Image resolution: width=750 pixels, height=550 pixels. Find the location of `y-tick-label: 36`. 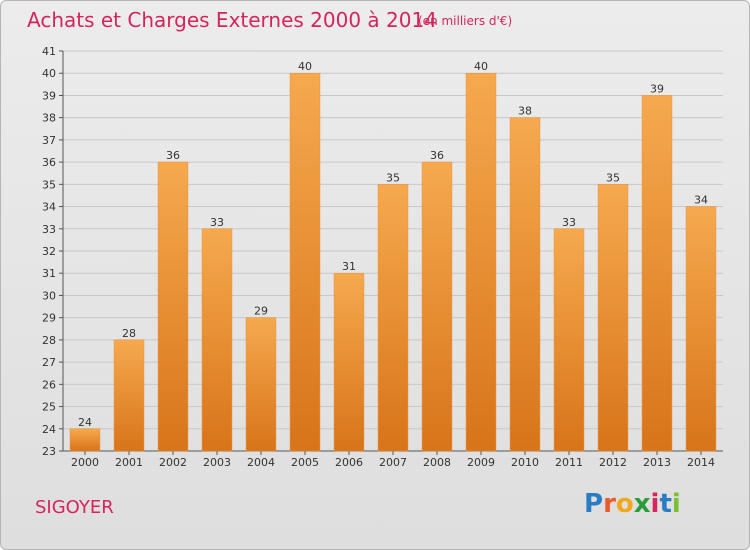

y-tick-label: 36 is located at coordinates (49, 162).